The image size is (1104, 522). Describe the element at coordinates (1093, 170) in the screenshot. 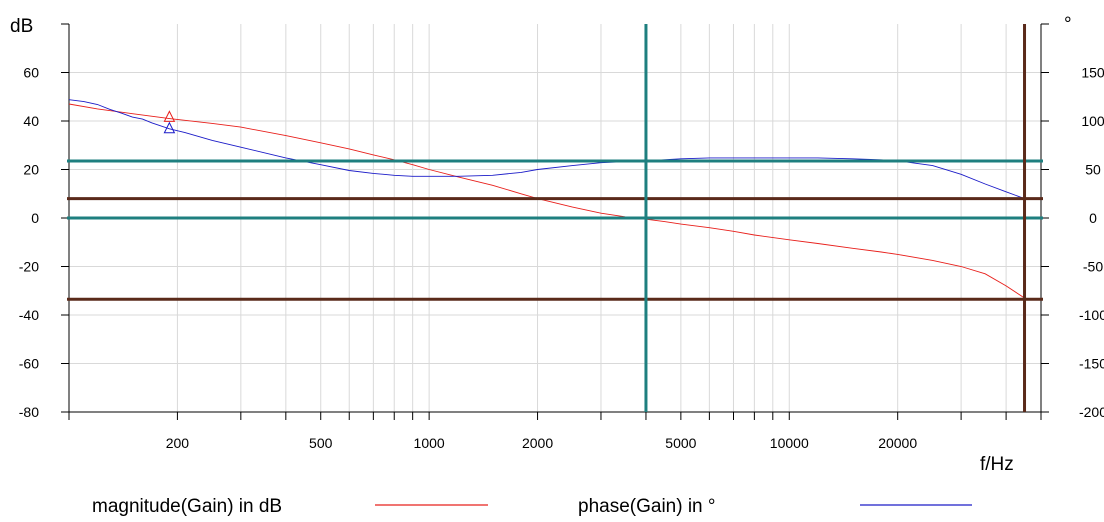

I see `y-tick-label-right: 50` at that location.